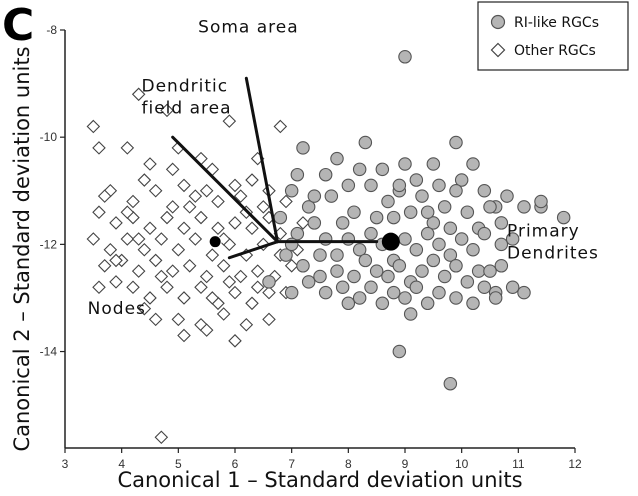  I want to click on annotation-primary: Primary, so click(543, 231).